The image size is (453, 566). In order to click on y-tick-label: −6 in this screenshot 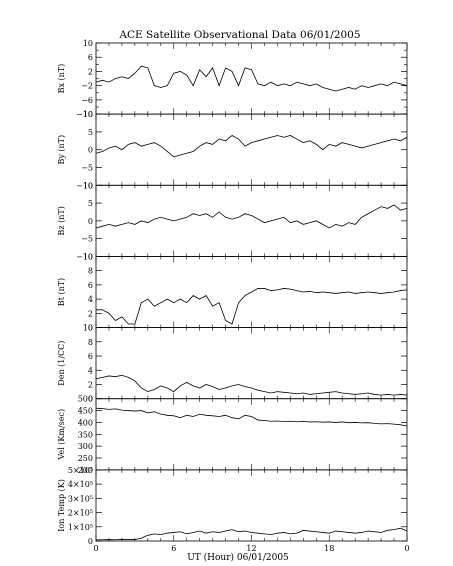, I will do `click(87, 100)`.